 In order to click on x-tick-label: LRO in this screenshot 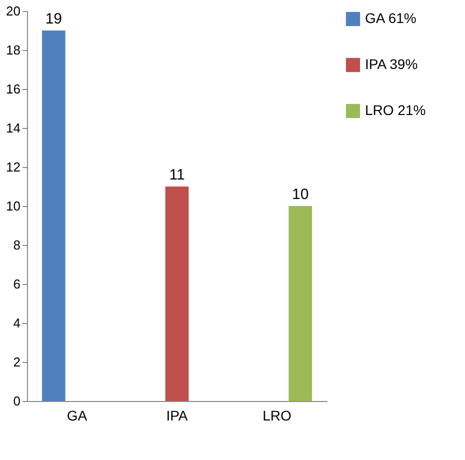, I will do `click(277, 416)`.